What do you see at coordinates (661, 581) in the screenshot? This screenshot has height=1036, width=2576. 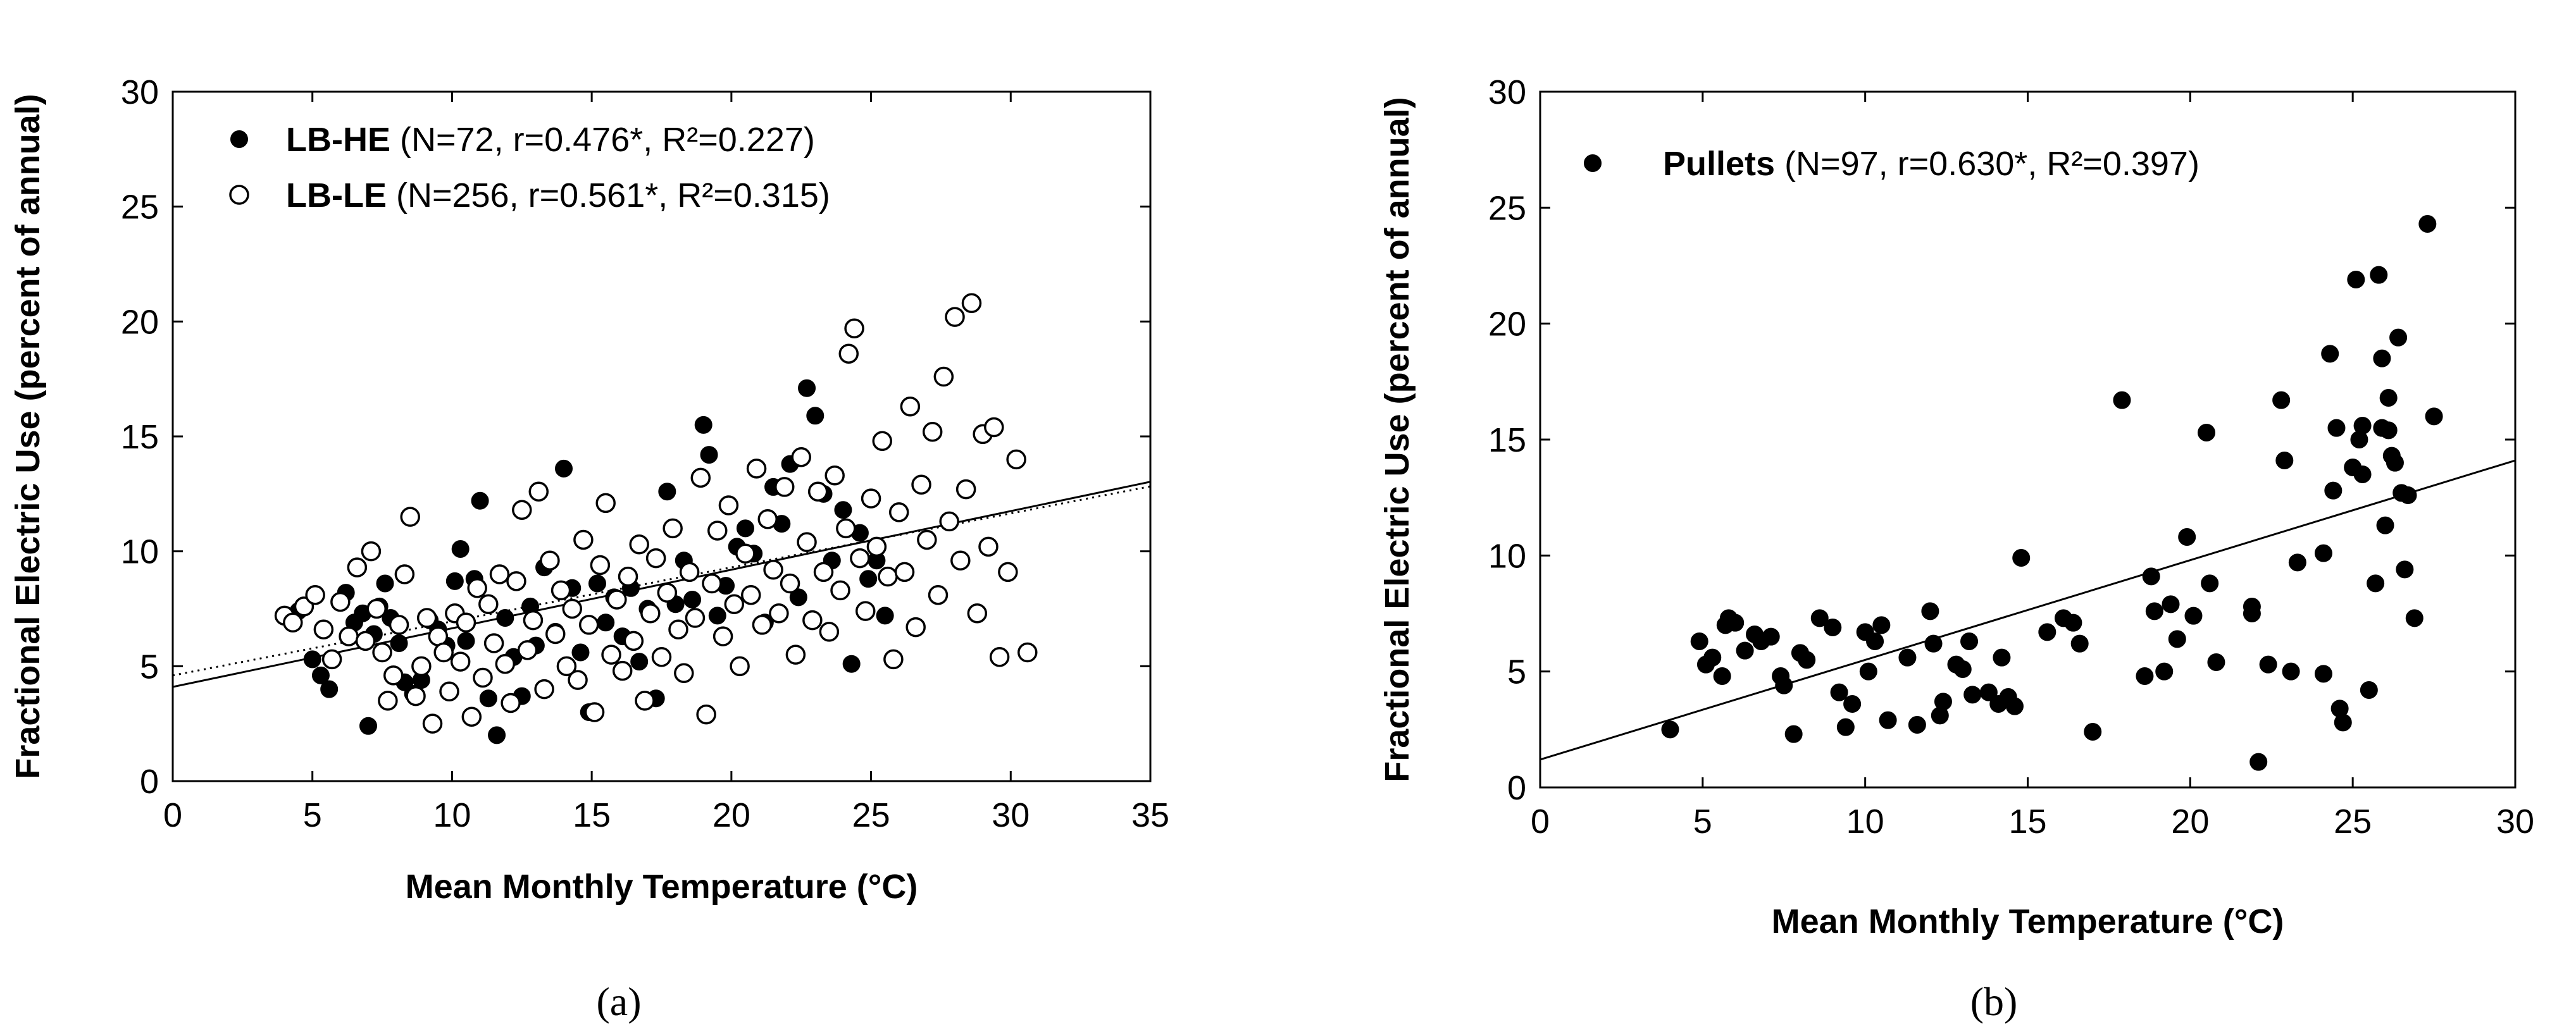 I see `chart-a-lb-he-regression-line` at bounding box center [661, 581].